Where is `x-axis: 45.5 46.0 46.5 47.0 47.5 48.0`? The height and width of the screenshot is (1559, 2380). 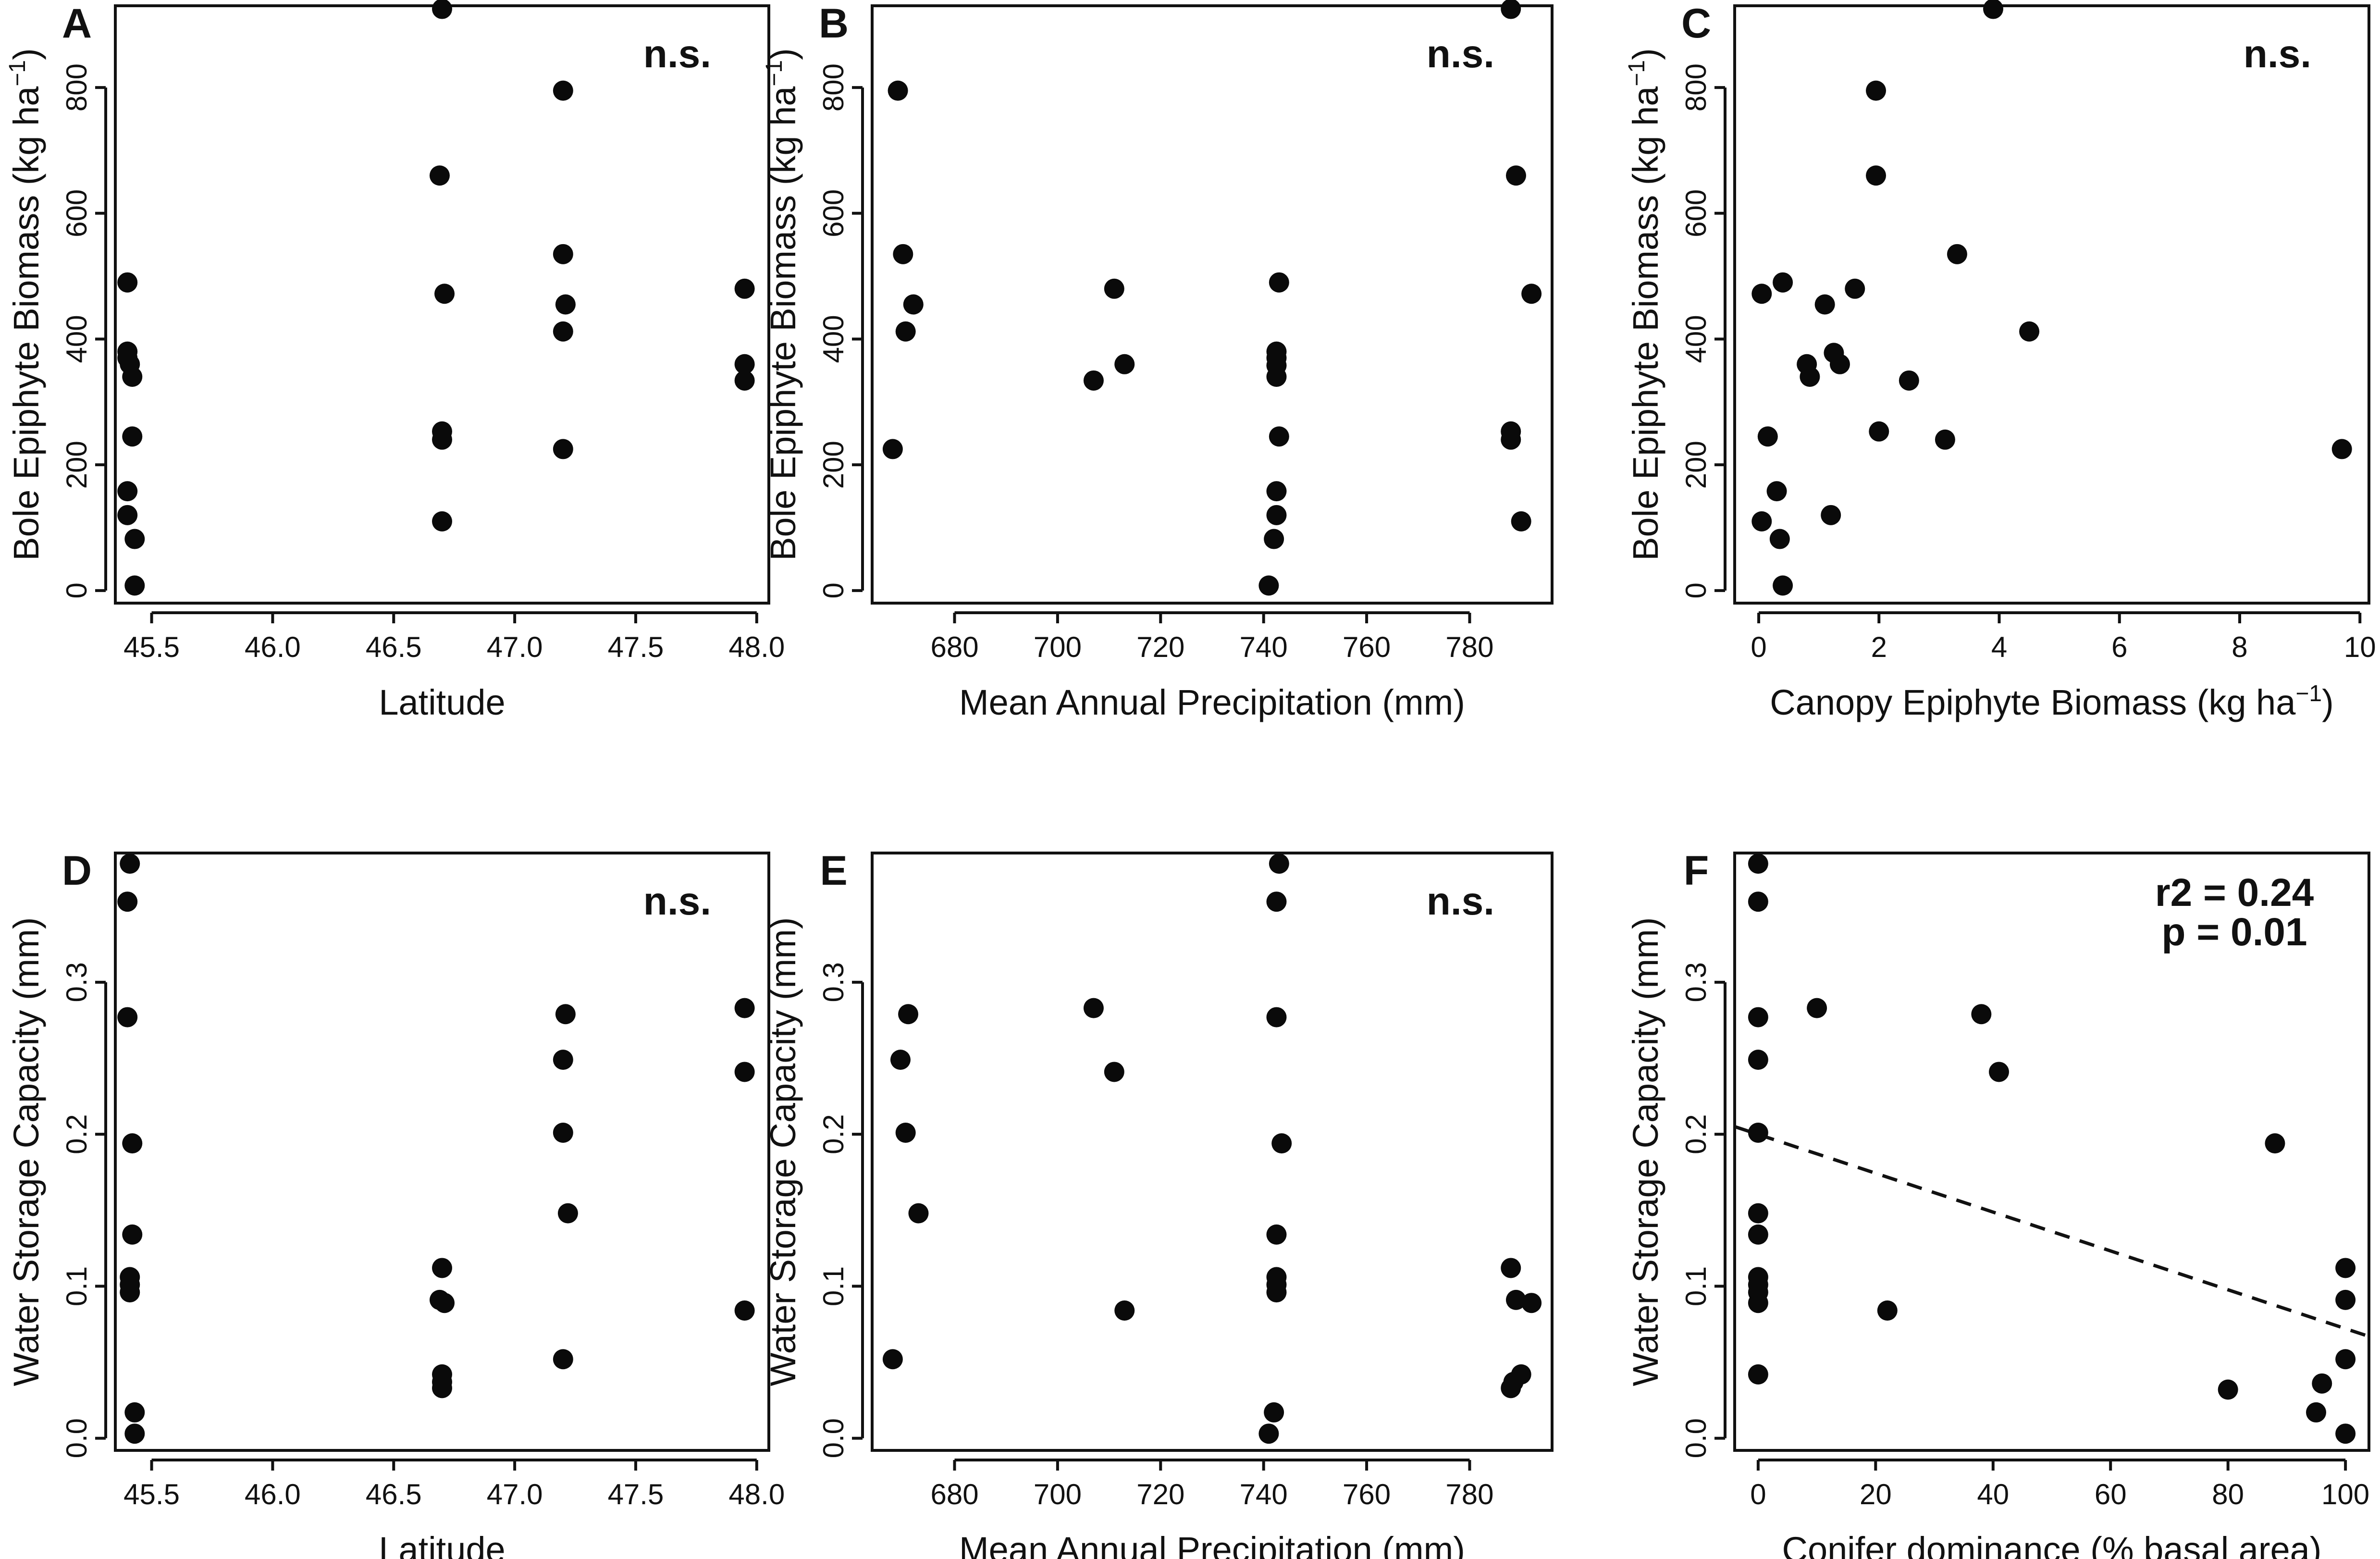
x-axis: 45.5 46.0 46.5 47.0 47.5 48.0 is located at coordinates (454, 1484).